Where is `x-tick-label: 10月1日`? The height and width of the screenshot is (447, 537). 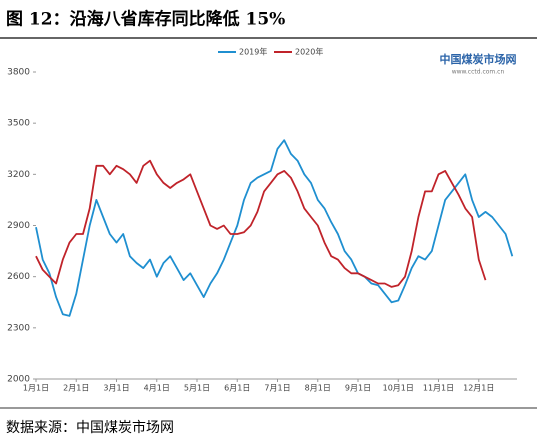 x-tick-label: 10月1日 is located at coordinates (398, 388).